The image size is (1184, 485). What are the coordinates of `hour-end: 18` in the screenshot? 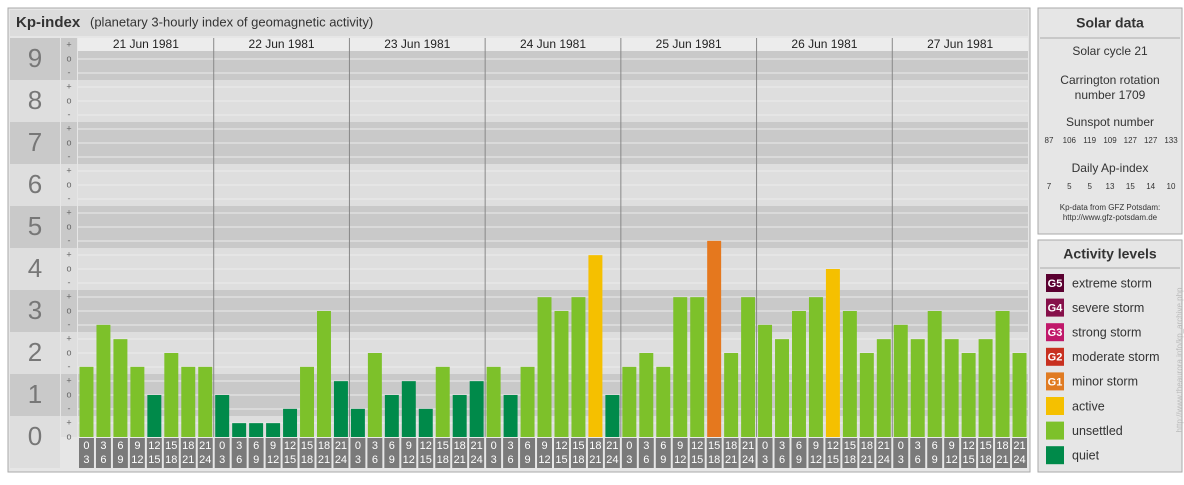 It's located at (714, 460).